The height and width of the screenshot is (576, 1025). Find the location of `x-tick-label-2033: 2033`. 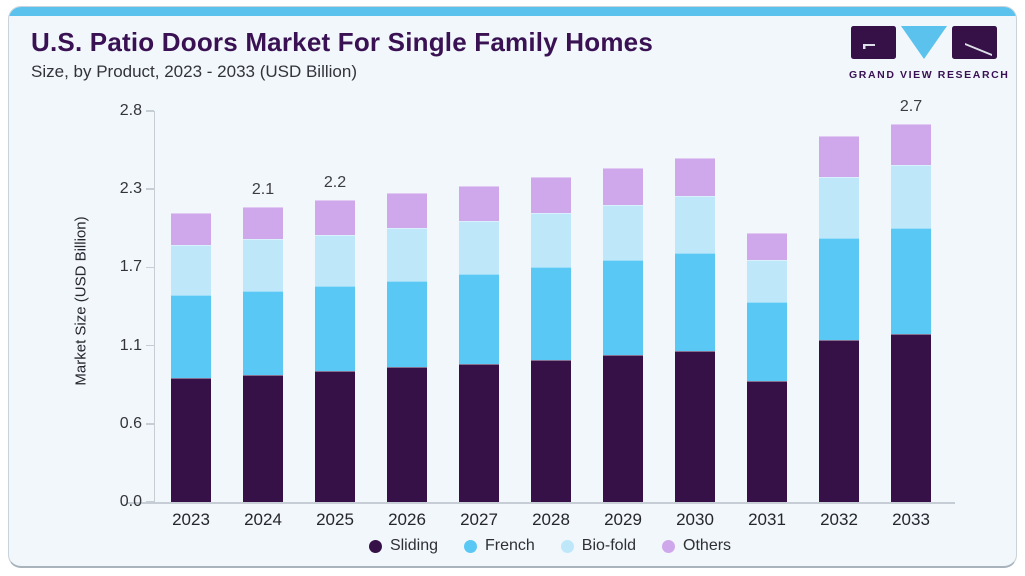

x-tick-label-2033: 2033 is located at coordinates (911, 519).